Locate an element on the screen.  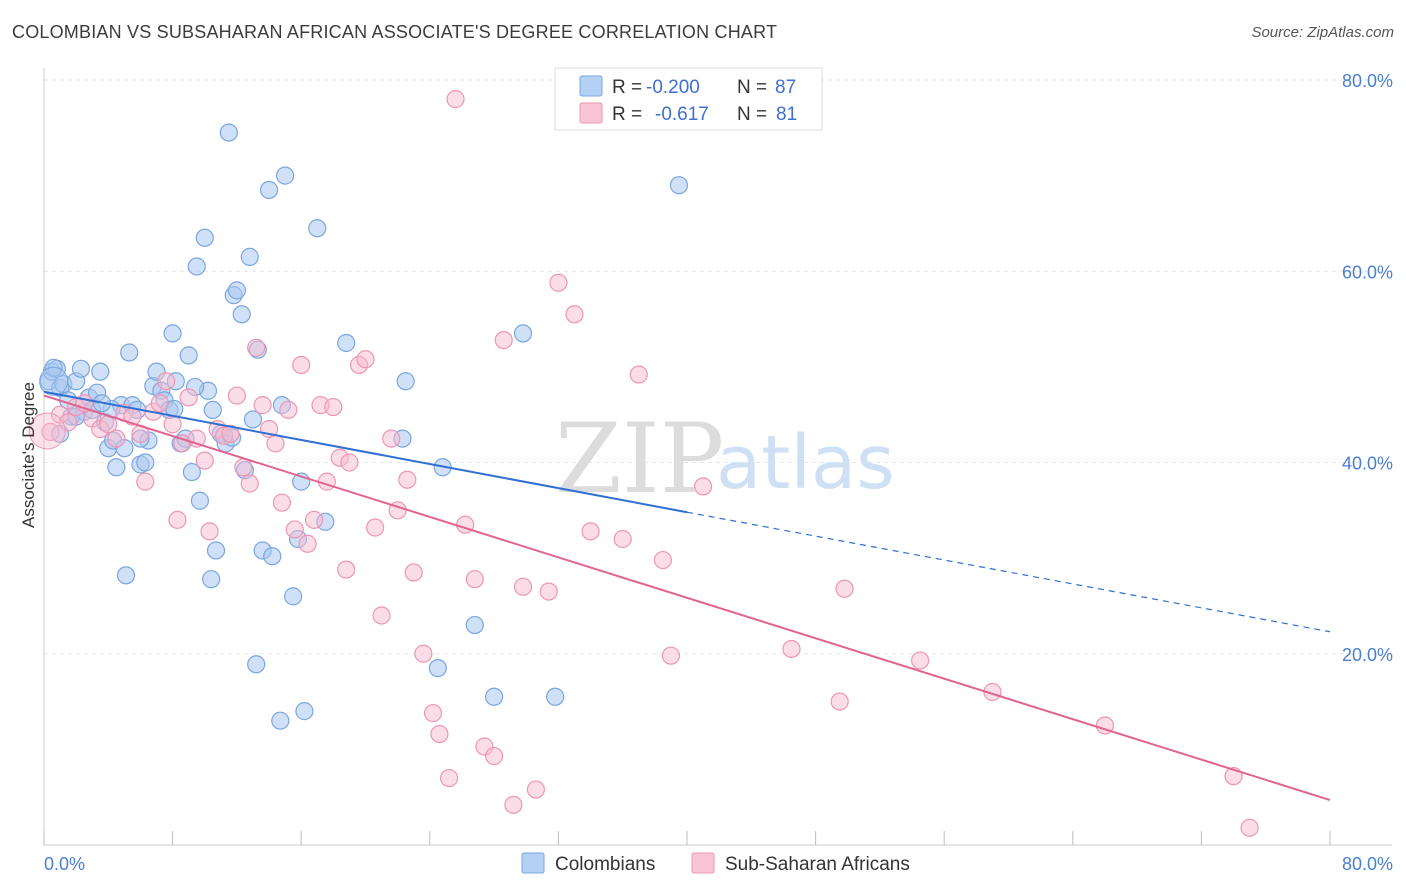
source-label: Source: ZipAtlas.com is located at coordinates (1322, 32).